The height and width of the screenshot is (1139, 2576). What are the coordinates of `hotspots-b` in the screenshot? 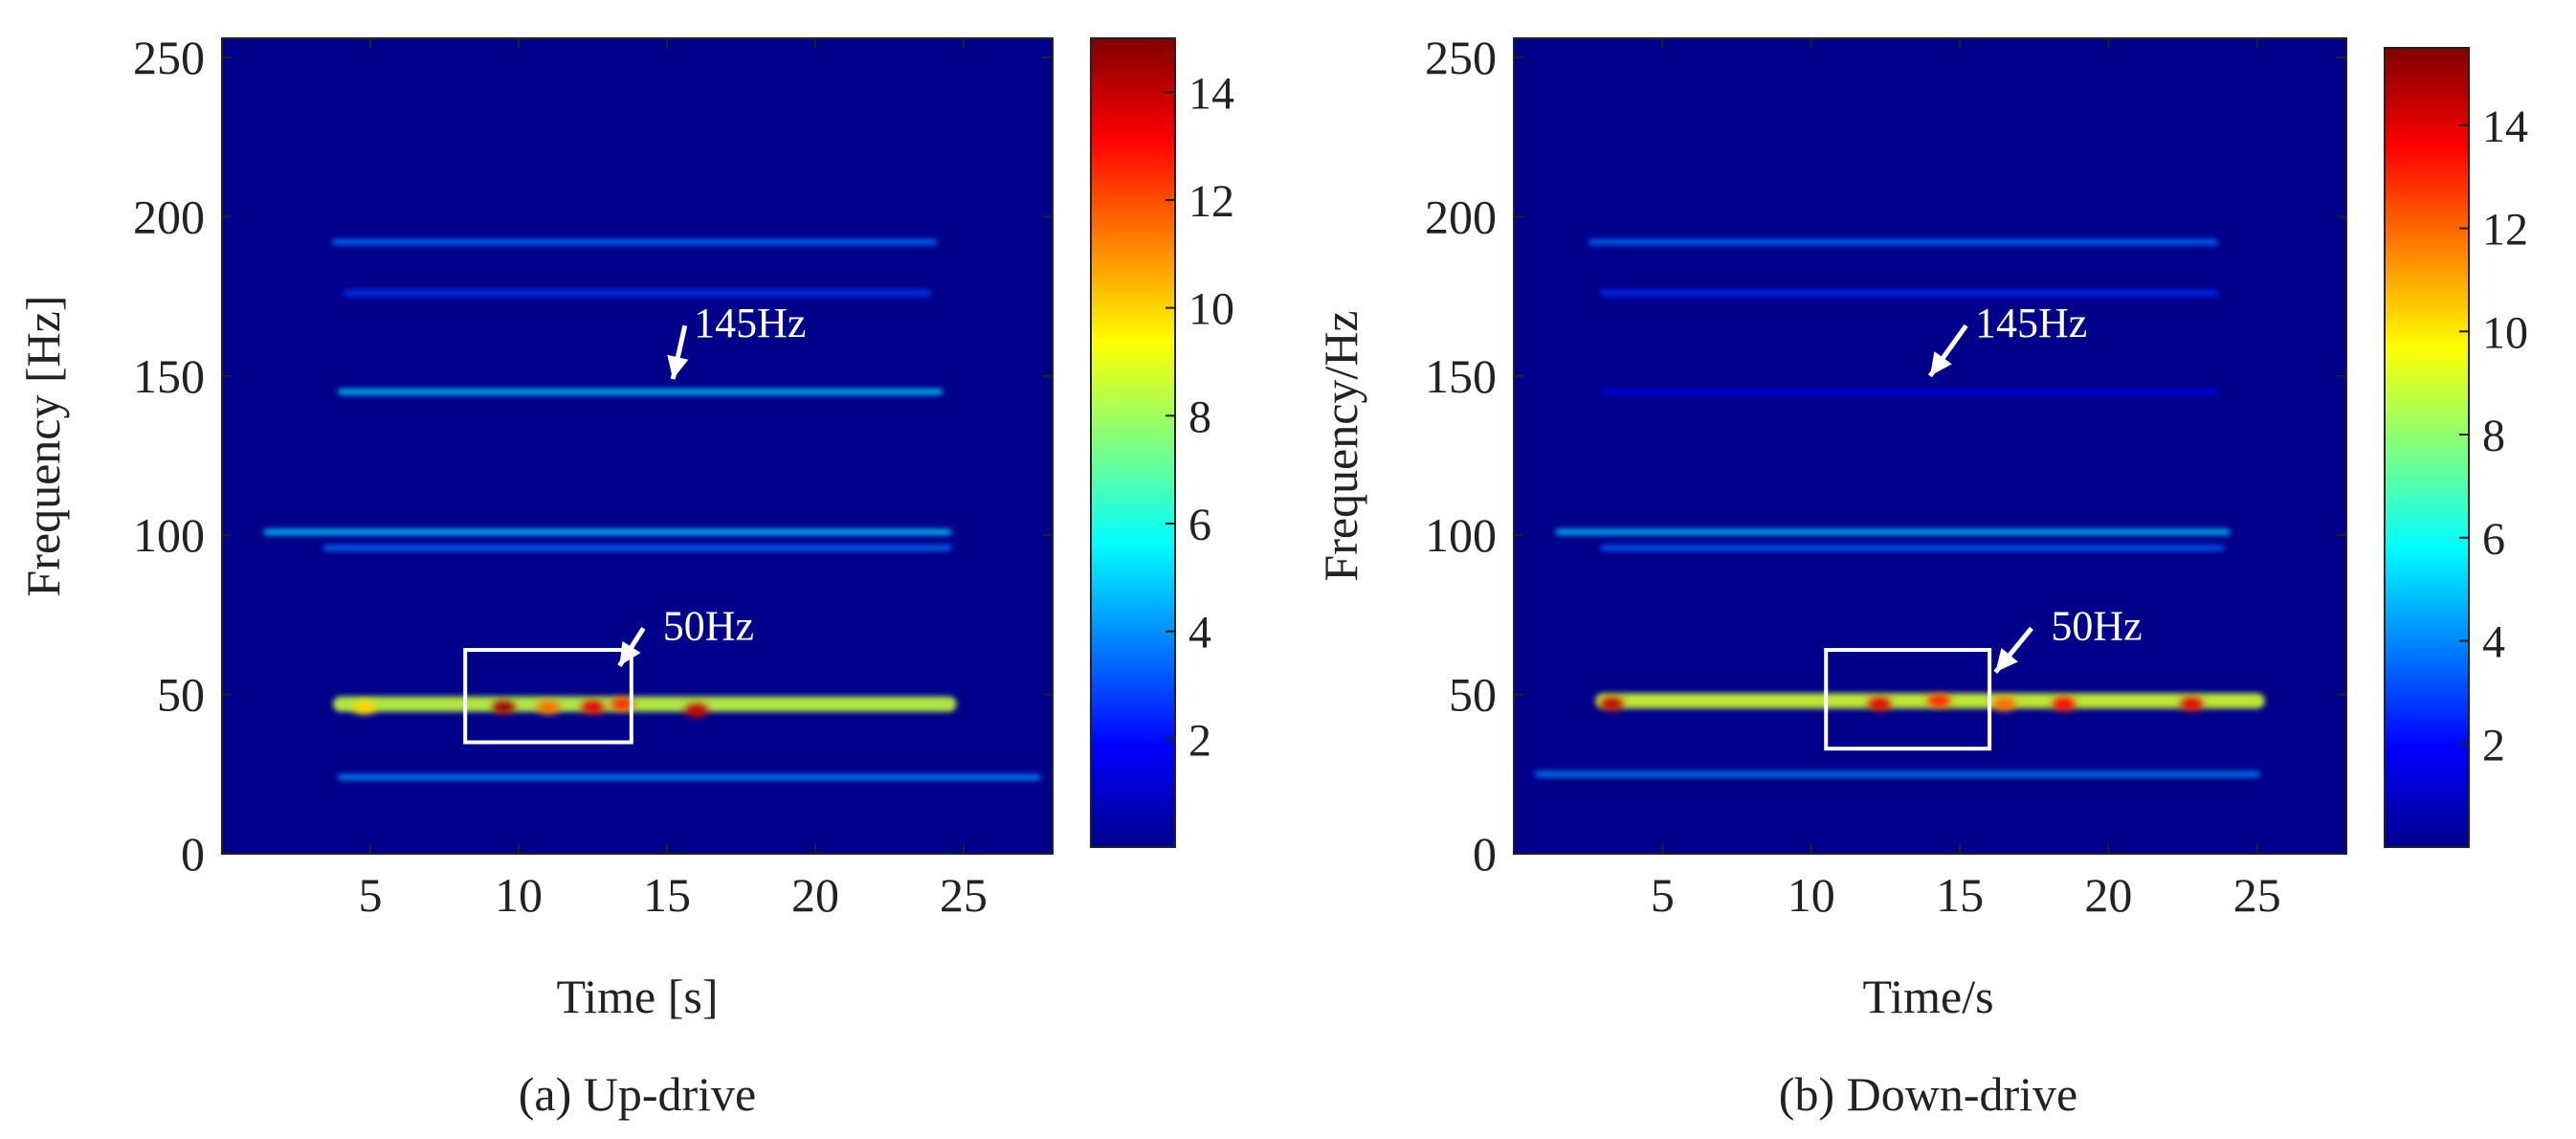 It's located at (1902, 702).